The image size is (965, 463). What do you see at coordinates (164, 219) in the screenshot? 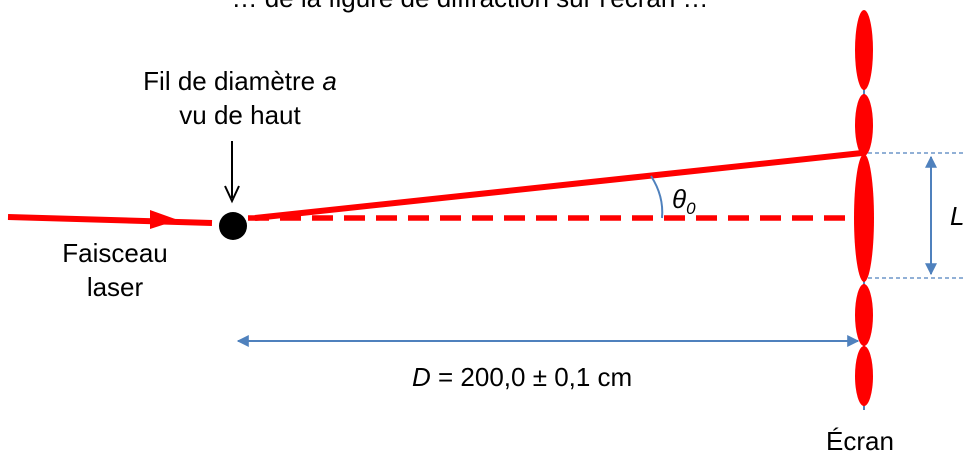
I see `incident-beam-arrow` at bounding box center [164, 219].